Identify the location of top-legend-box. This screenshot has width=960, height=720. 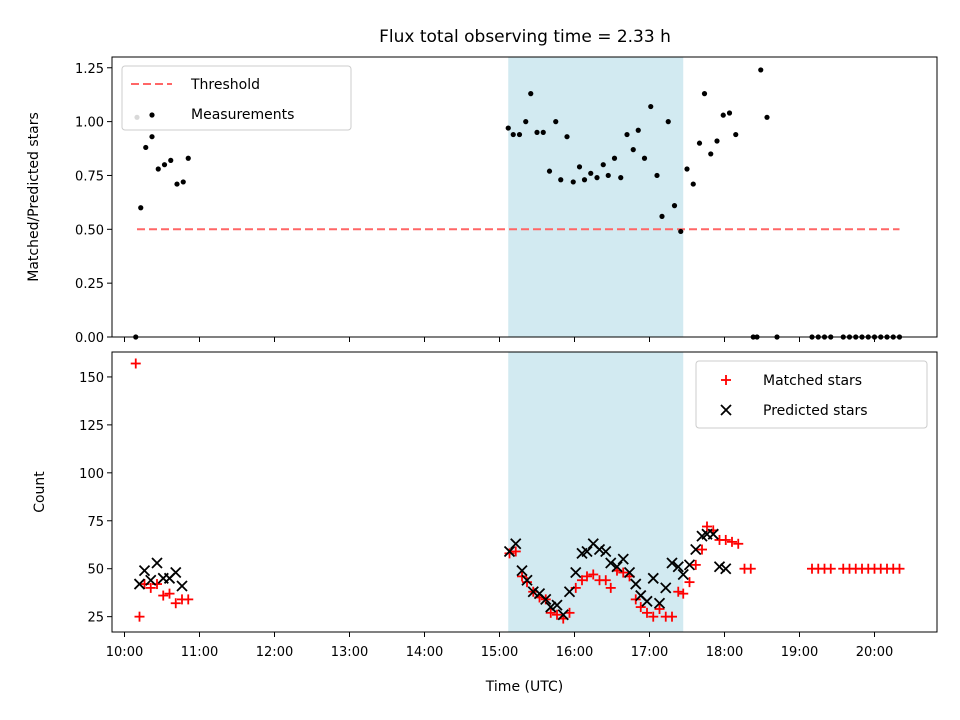
(236, 98).